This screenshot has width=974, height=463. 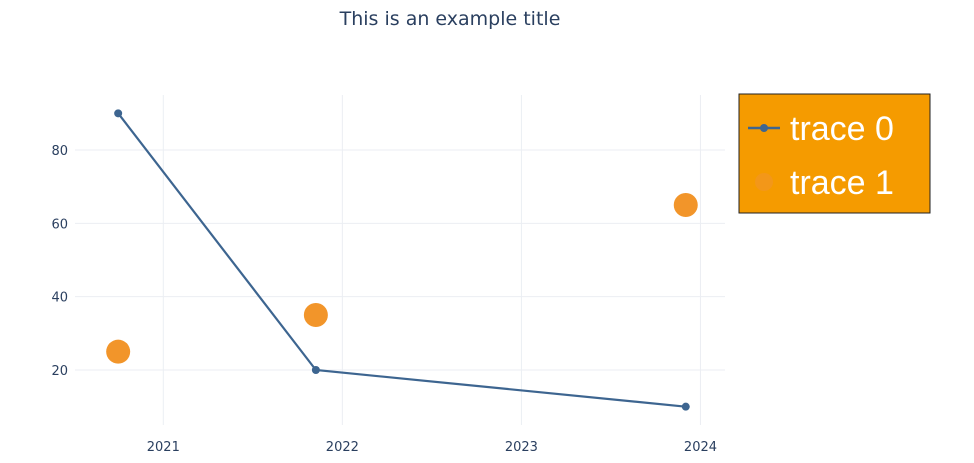 I want to click on y-tick-label: 20, so click(x=59, y=371).